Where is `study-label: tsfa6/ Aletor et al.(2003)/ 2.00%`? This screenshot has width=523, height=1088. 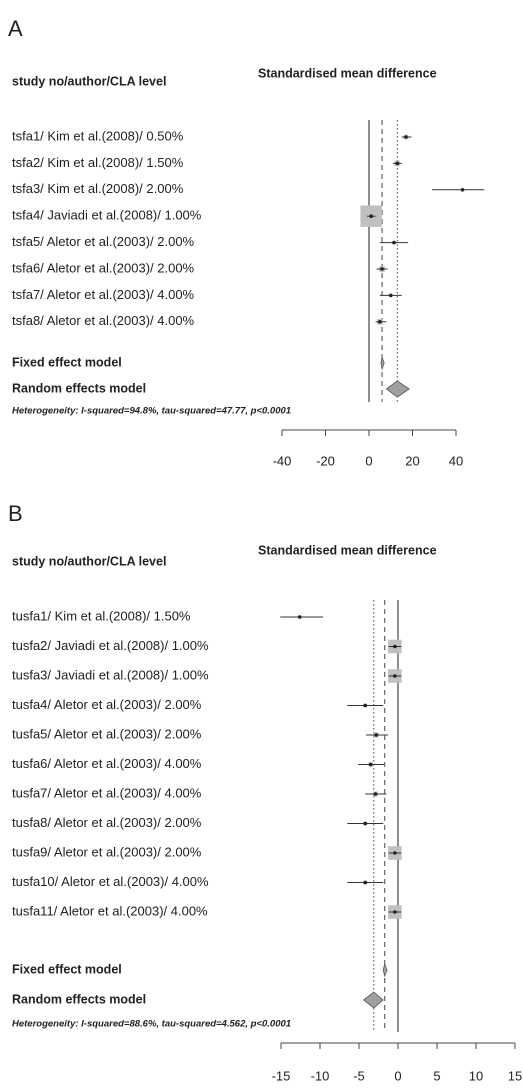 study-label: tsfa6/ Aletor et al.(2003)/ 2.00% is located at coordinates (103, 267).